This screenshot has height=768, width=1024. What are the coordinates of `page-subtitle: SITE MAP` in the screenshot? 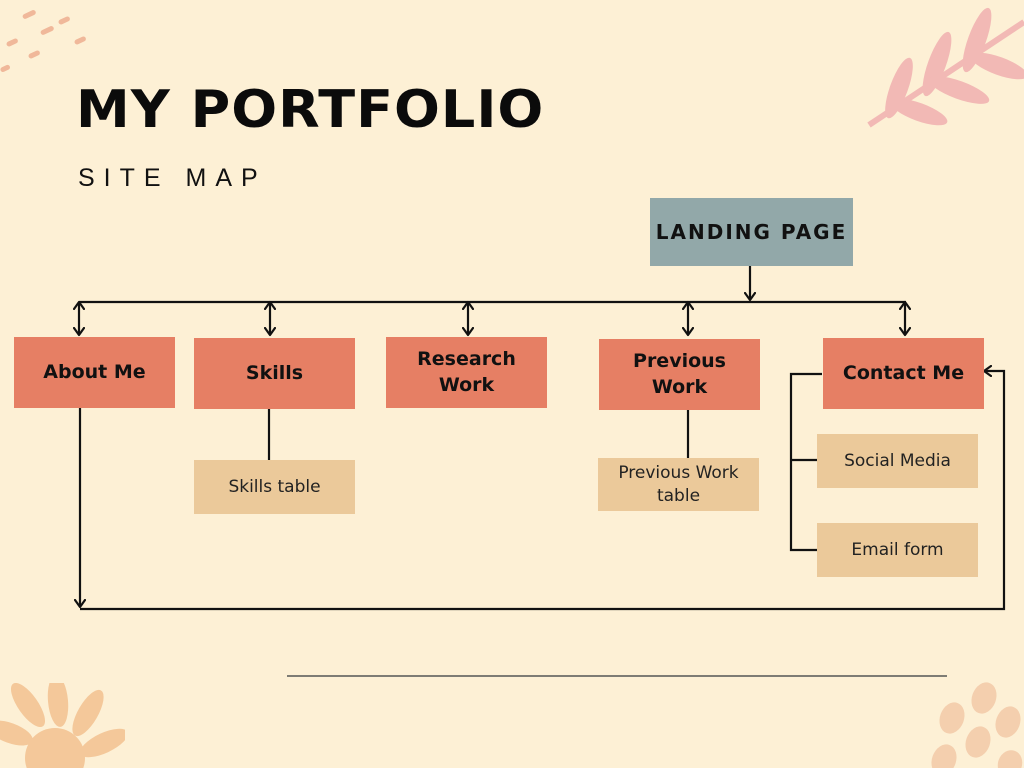 It's located at (172, 178).